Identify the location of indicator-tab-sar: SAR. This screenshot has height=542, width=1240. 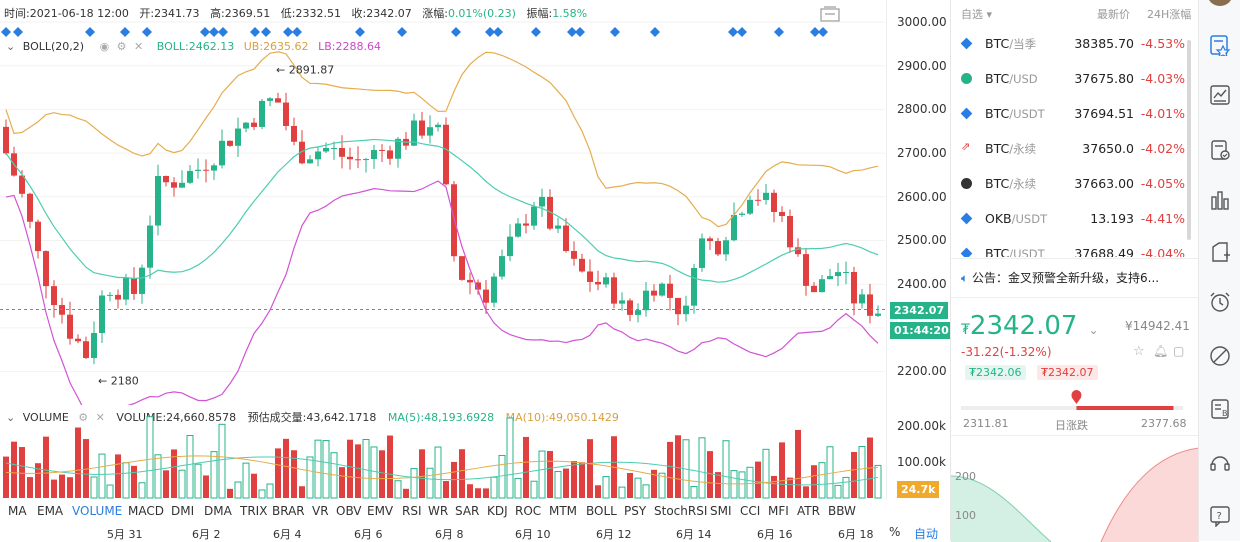
(467, 511).